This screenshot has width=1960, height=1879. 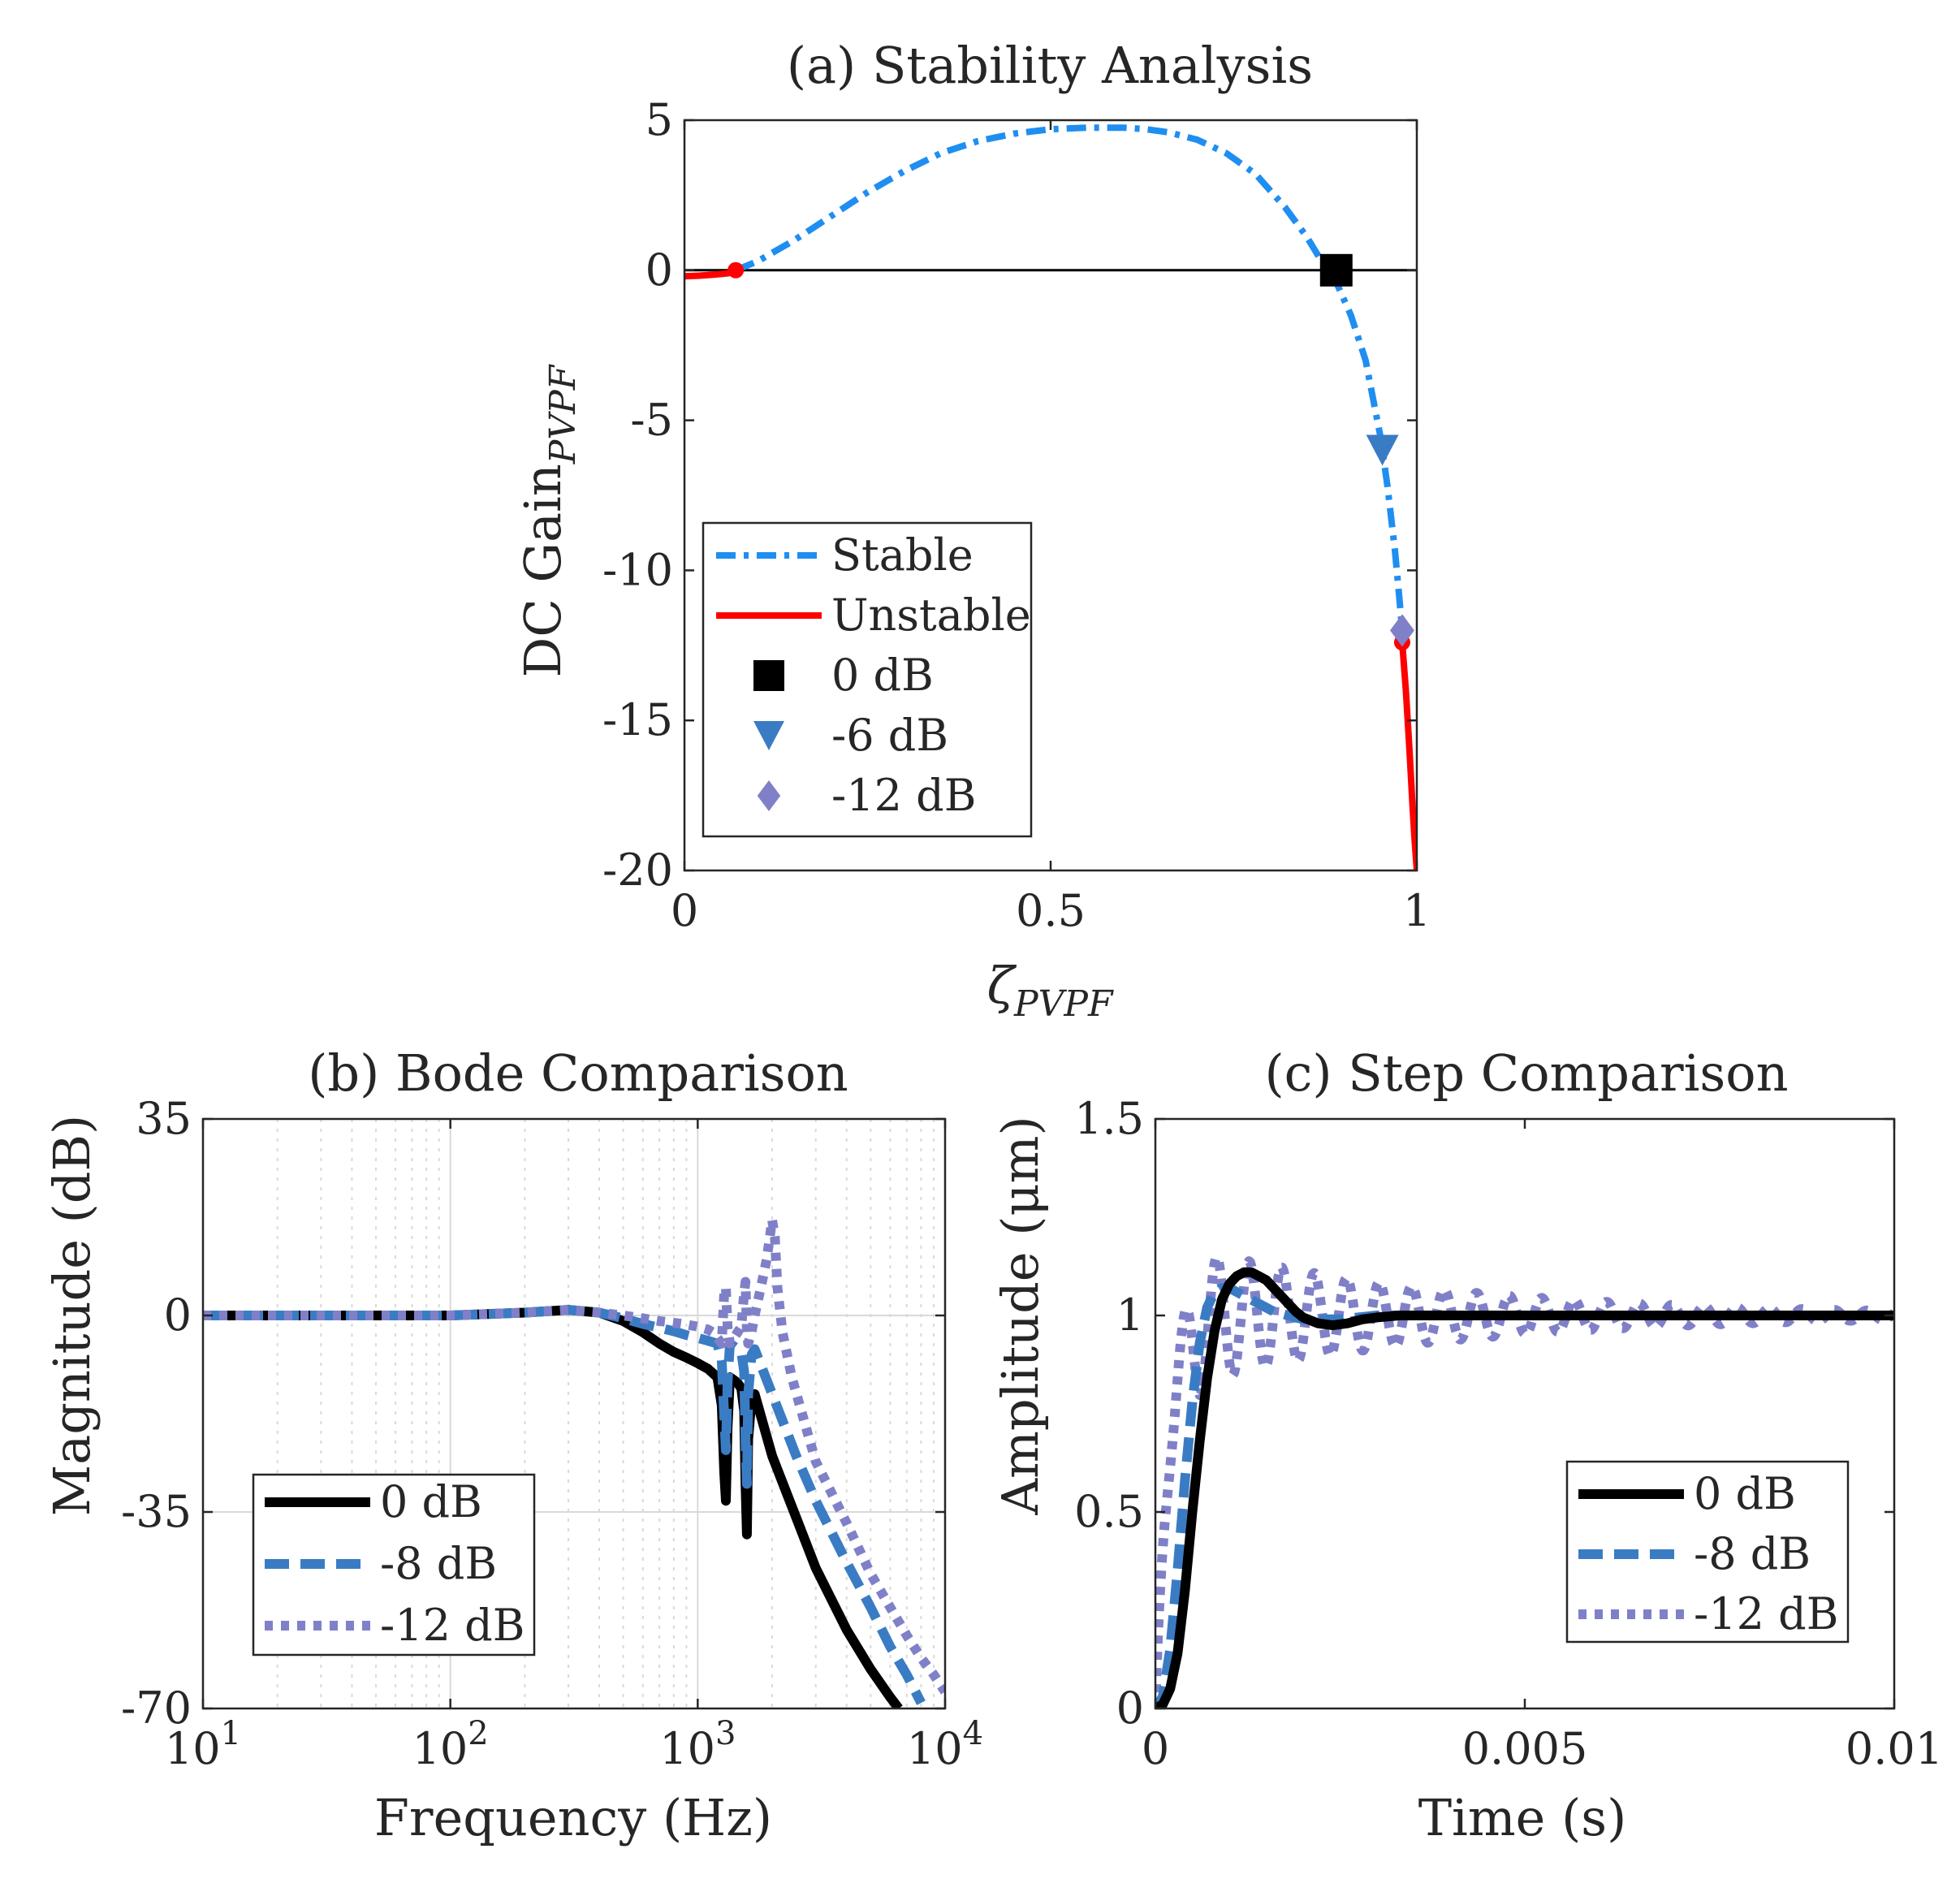 I want to click on panel-a-legend-label-4: -12 dB, so click(x=903, y=795).